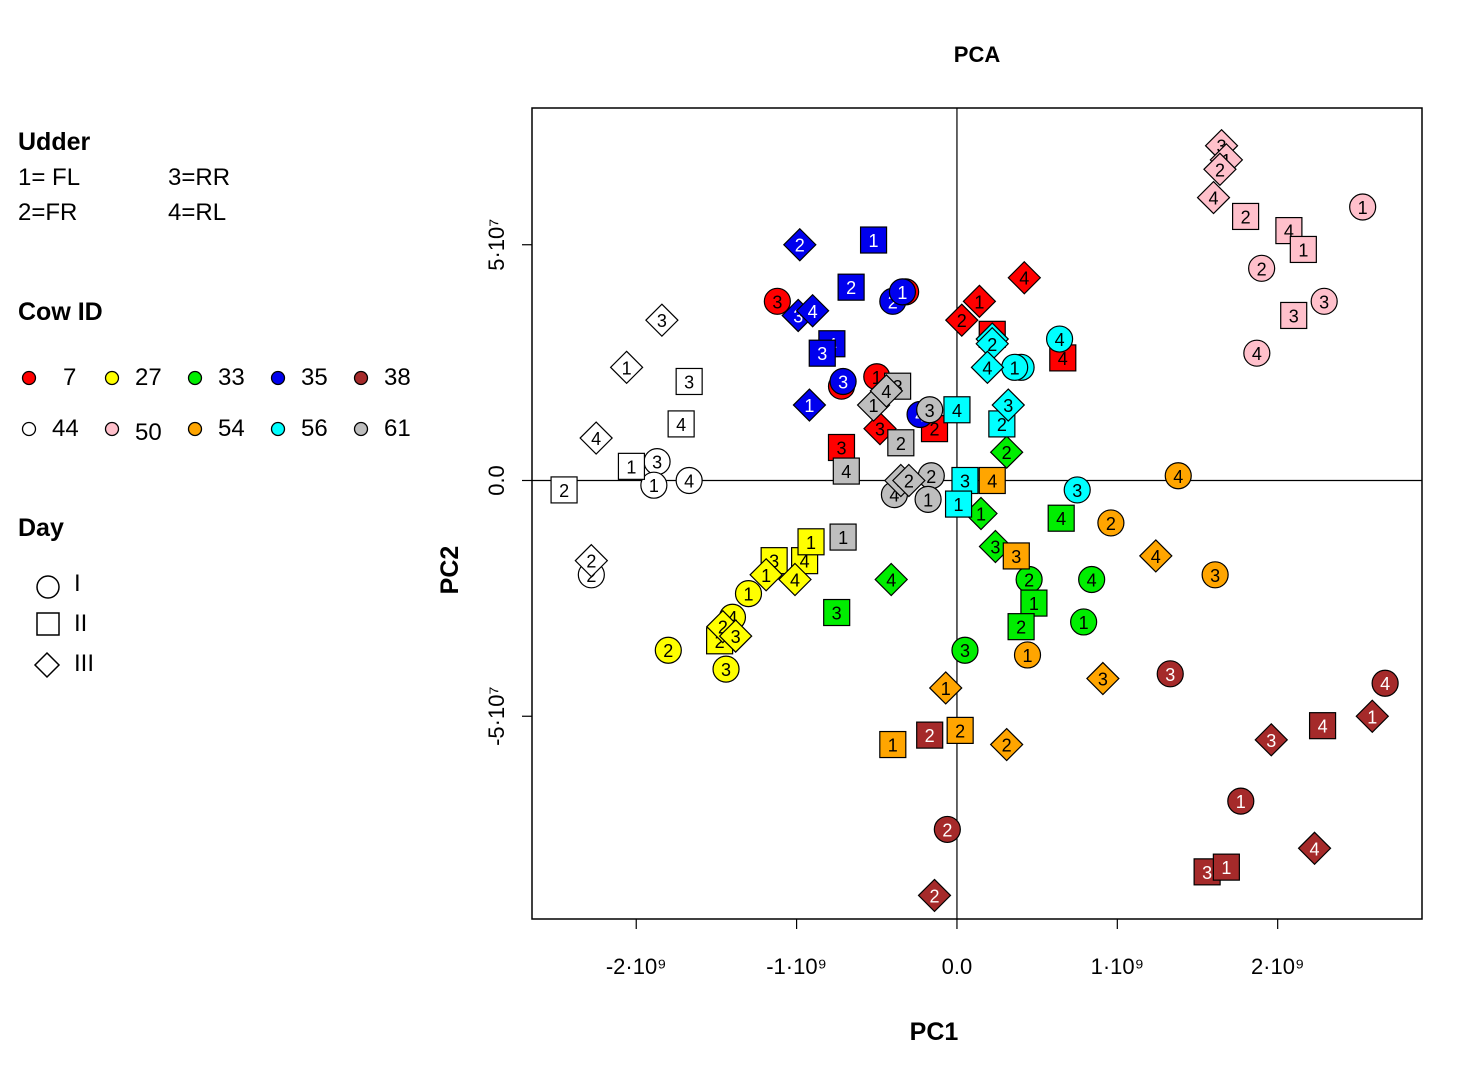 This screenshot has width=1478, height=1065. Describe the element at coordinates (70, 377) in the screenshot. I see `cow-legend-label: 7` at that location.